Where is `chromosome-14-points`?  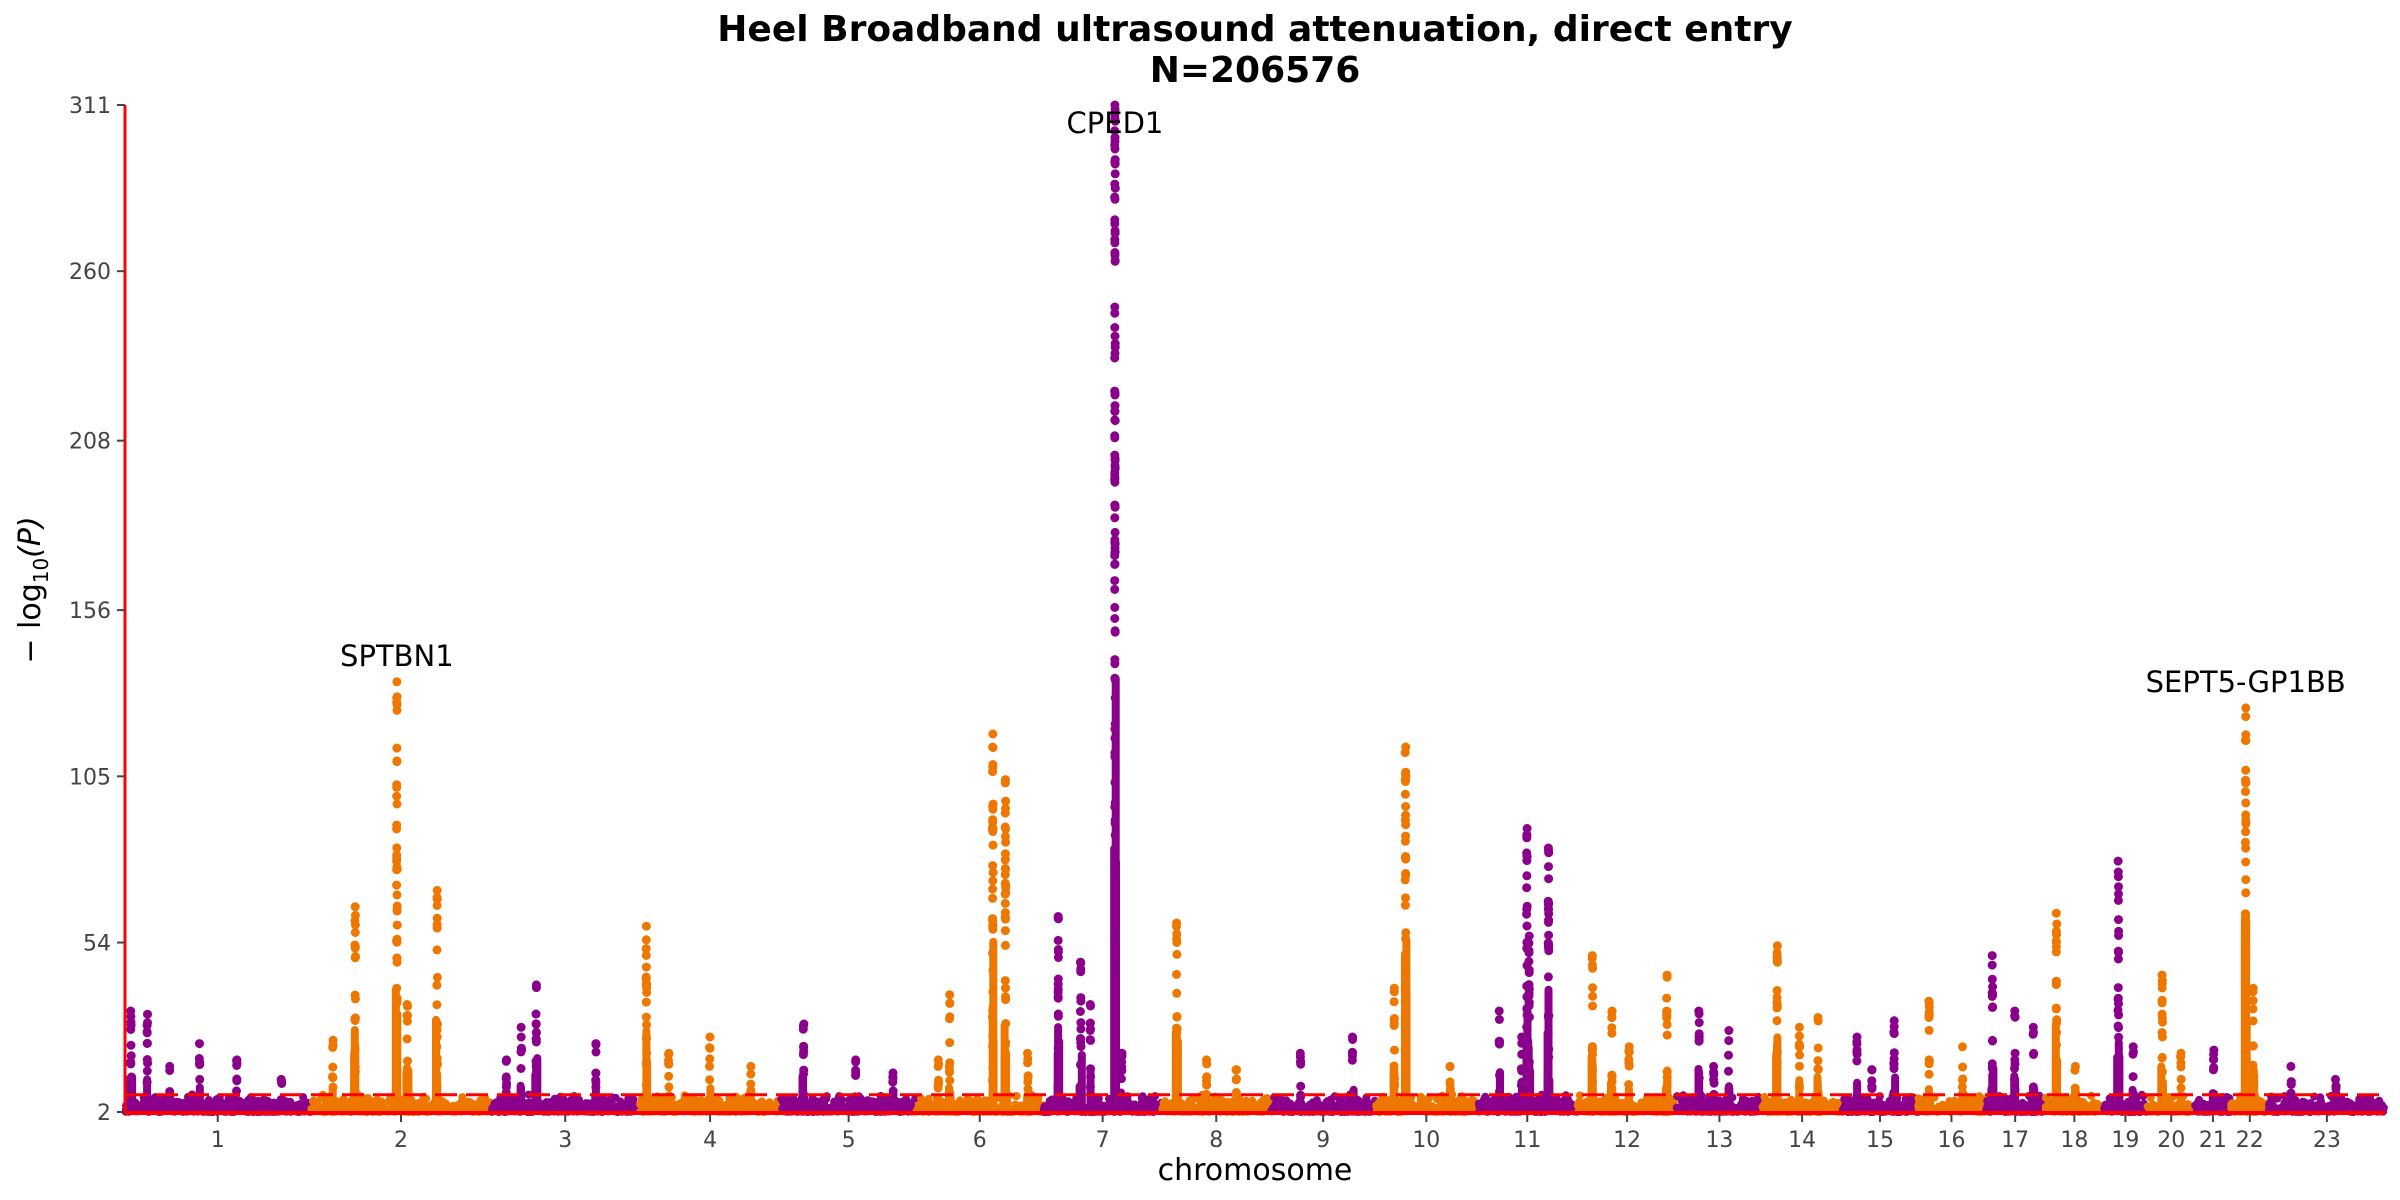
chromosome-14-points is located at coordinates (1802, 1028).